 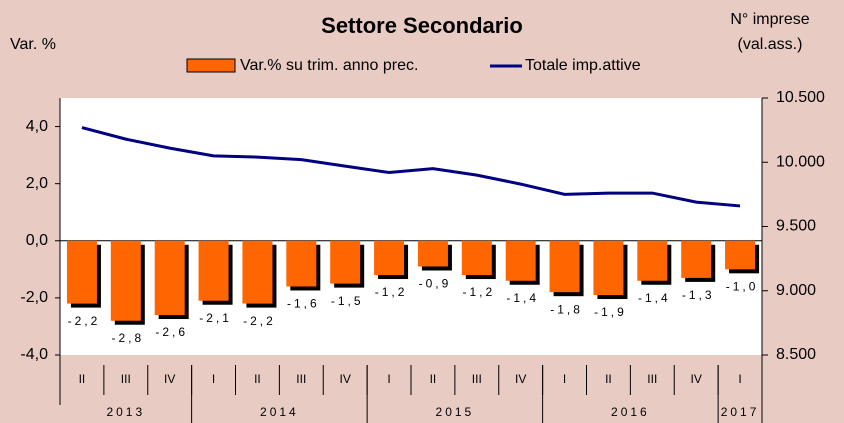 I want to click on value-label: -2,8, so click(x=127, y=338).